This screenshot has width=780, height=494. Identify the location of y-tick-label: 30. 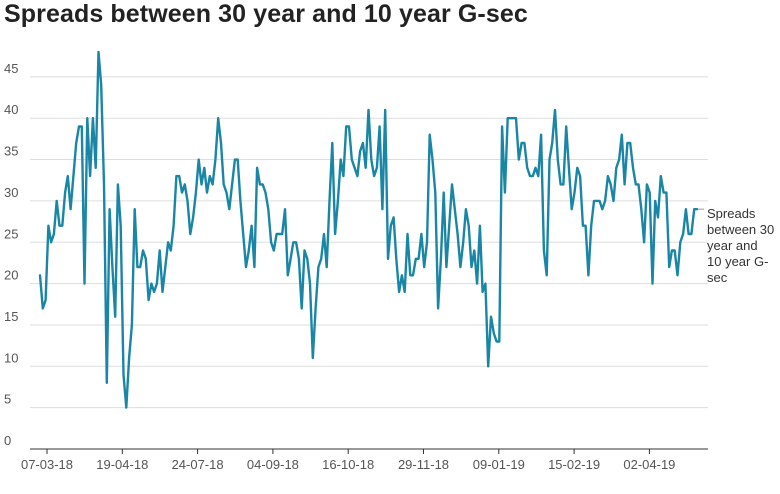
(11, 192).